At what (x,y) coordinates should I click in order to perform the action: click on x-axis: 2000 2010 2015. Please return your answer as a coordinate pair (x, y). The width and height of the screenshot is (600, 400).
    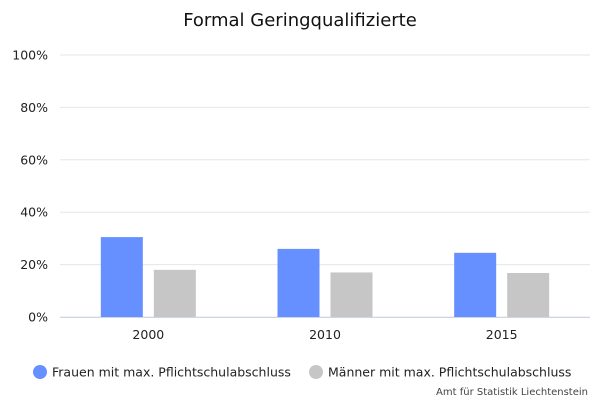
    Looking at the image, I should click on (325, 329).